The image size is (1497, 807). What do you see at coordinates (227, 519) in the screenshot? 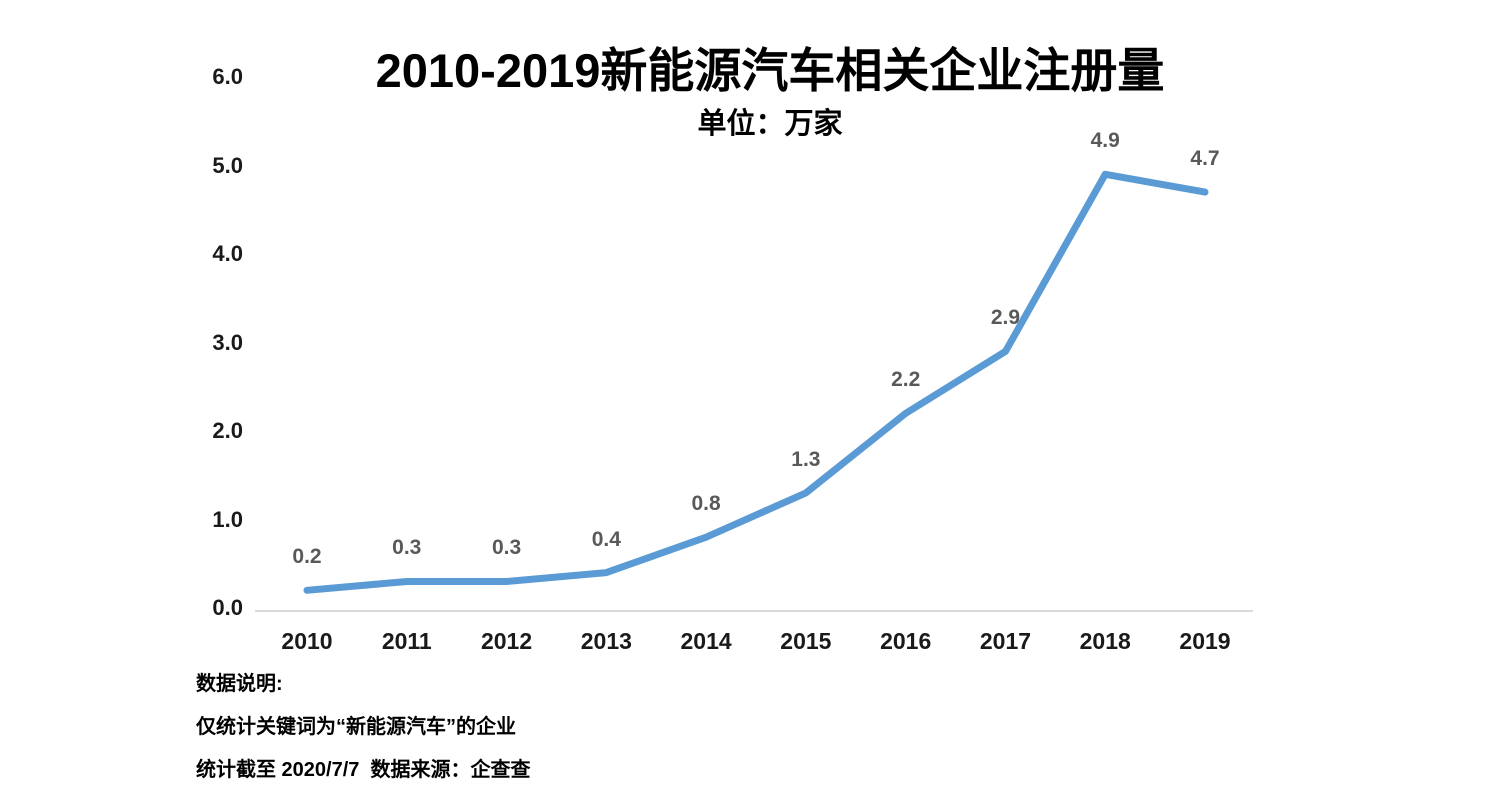
I see `y-tick-label: 1.0` at bounding box center [227, 519].